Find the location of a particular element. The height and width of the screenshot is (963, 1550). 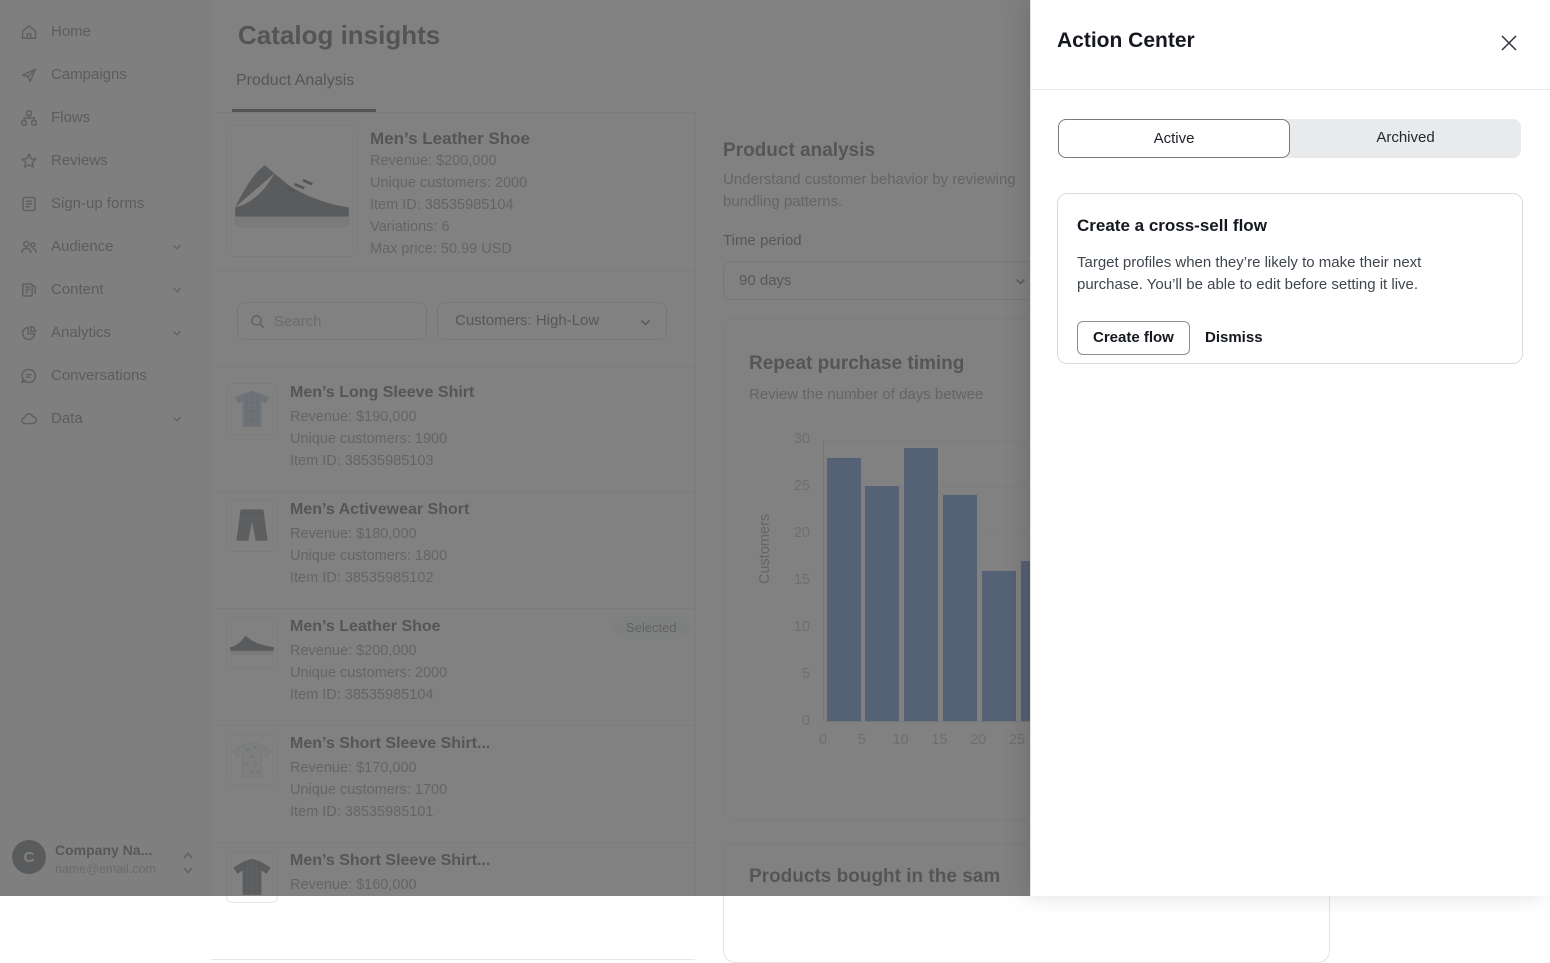

dismiss-button: Dismiss is located at coordinates (1234, 337).